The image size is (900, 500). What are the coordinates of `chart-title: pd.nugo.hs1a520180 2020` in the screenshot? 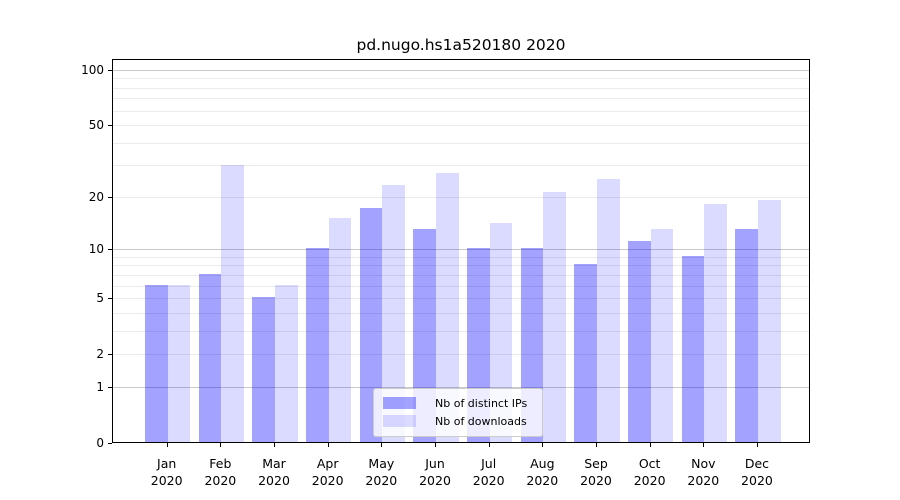 It's located at (461, 45).